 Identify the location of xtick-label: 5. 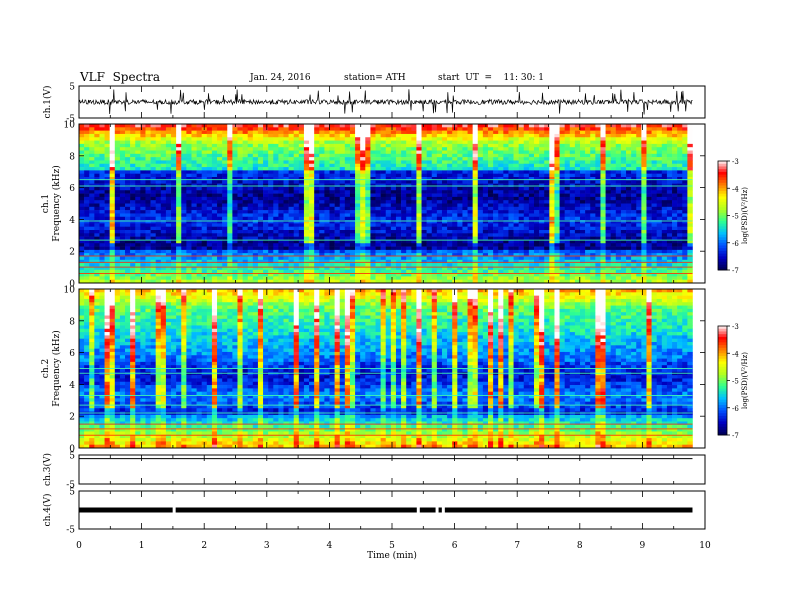
(392, 546).